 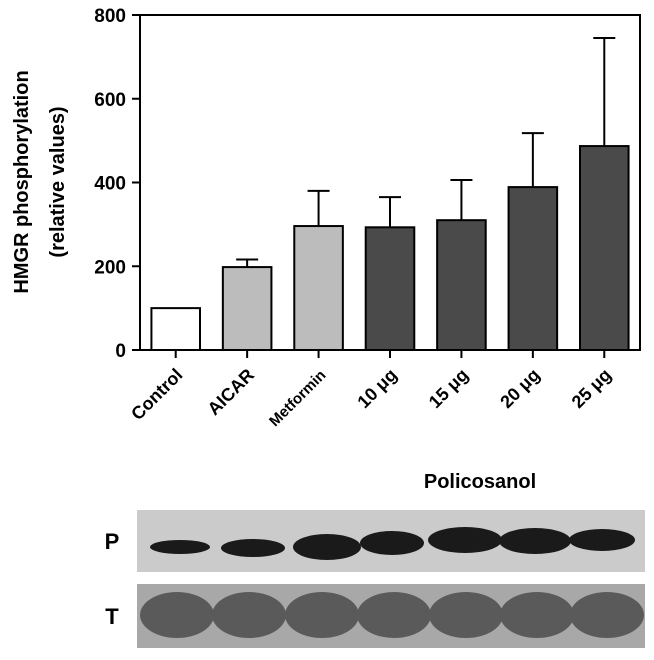 What do you see at coordinates (392, 543) in the screenshot?
I see `blot-bands-p` at bounding box center [392, 543].